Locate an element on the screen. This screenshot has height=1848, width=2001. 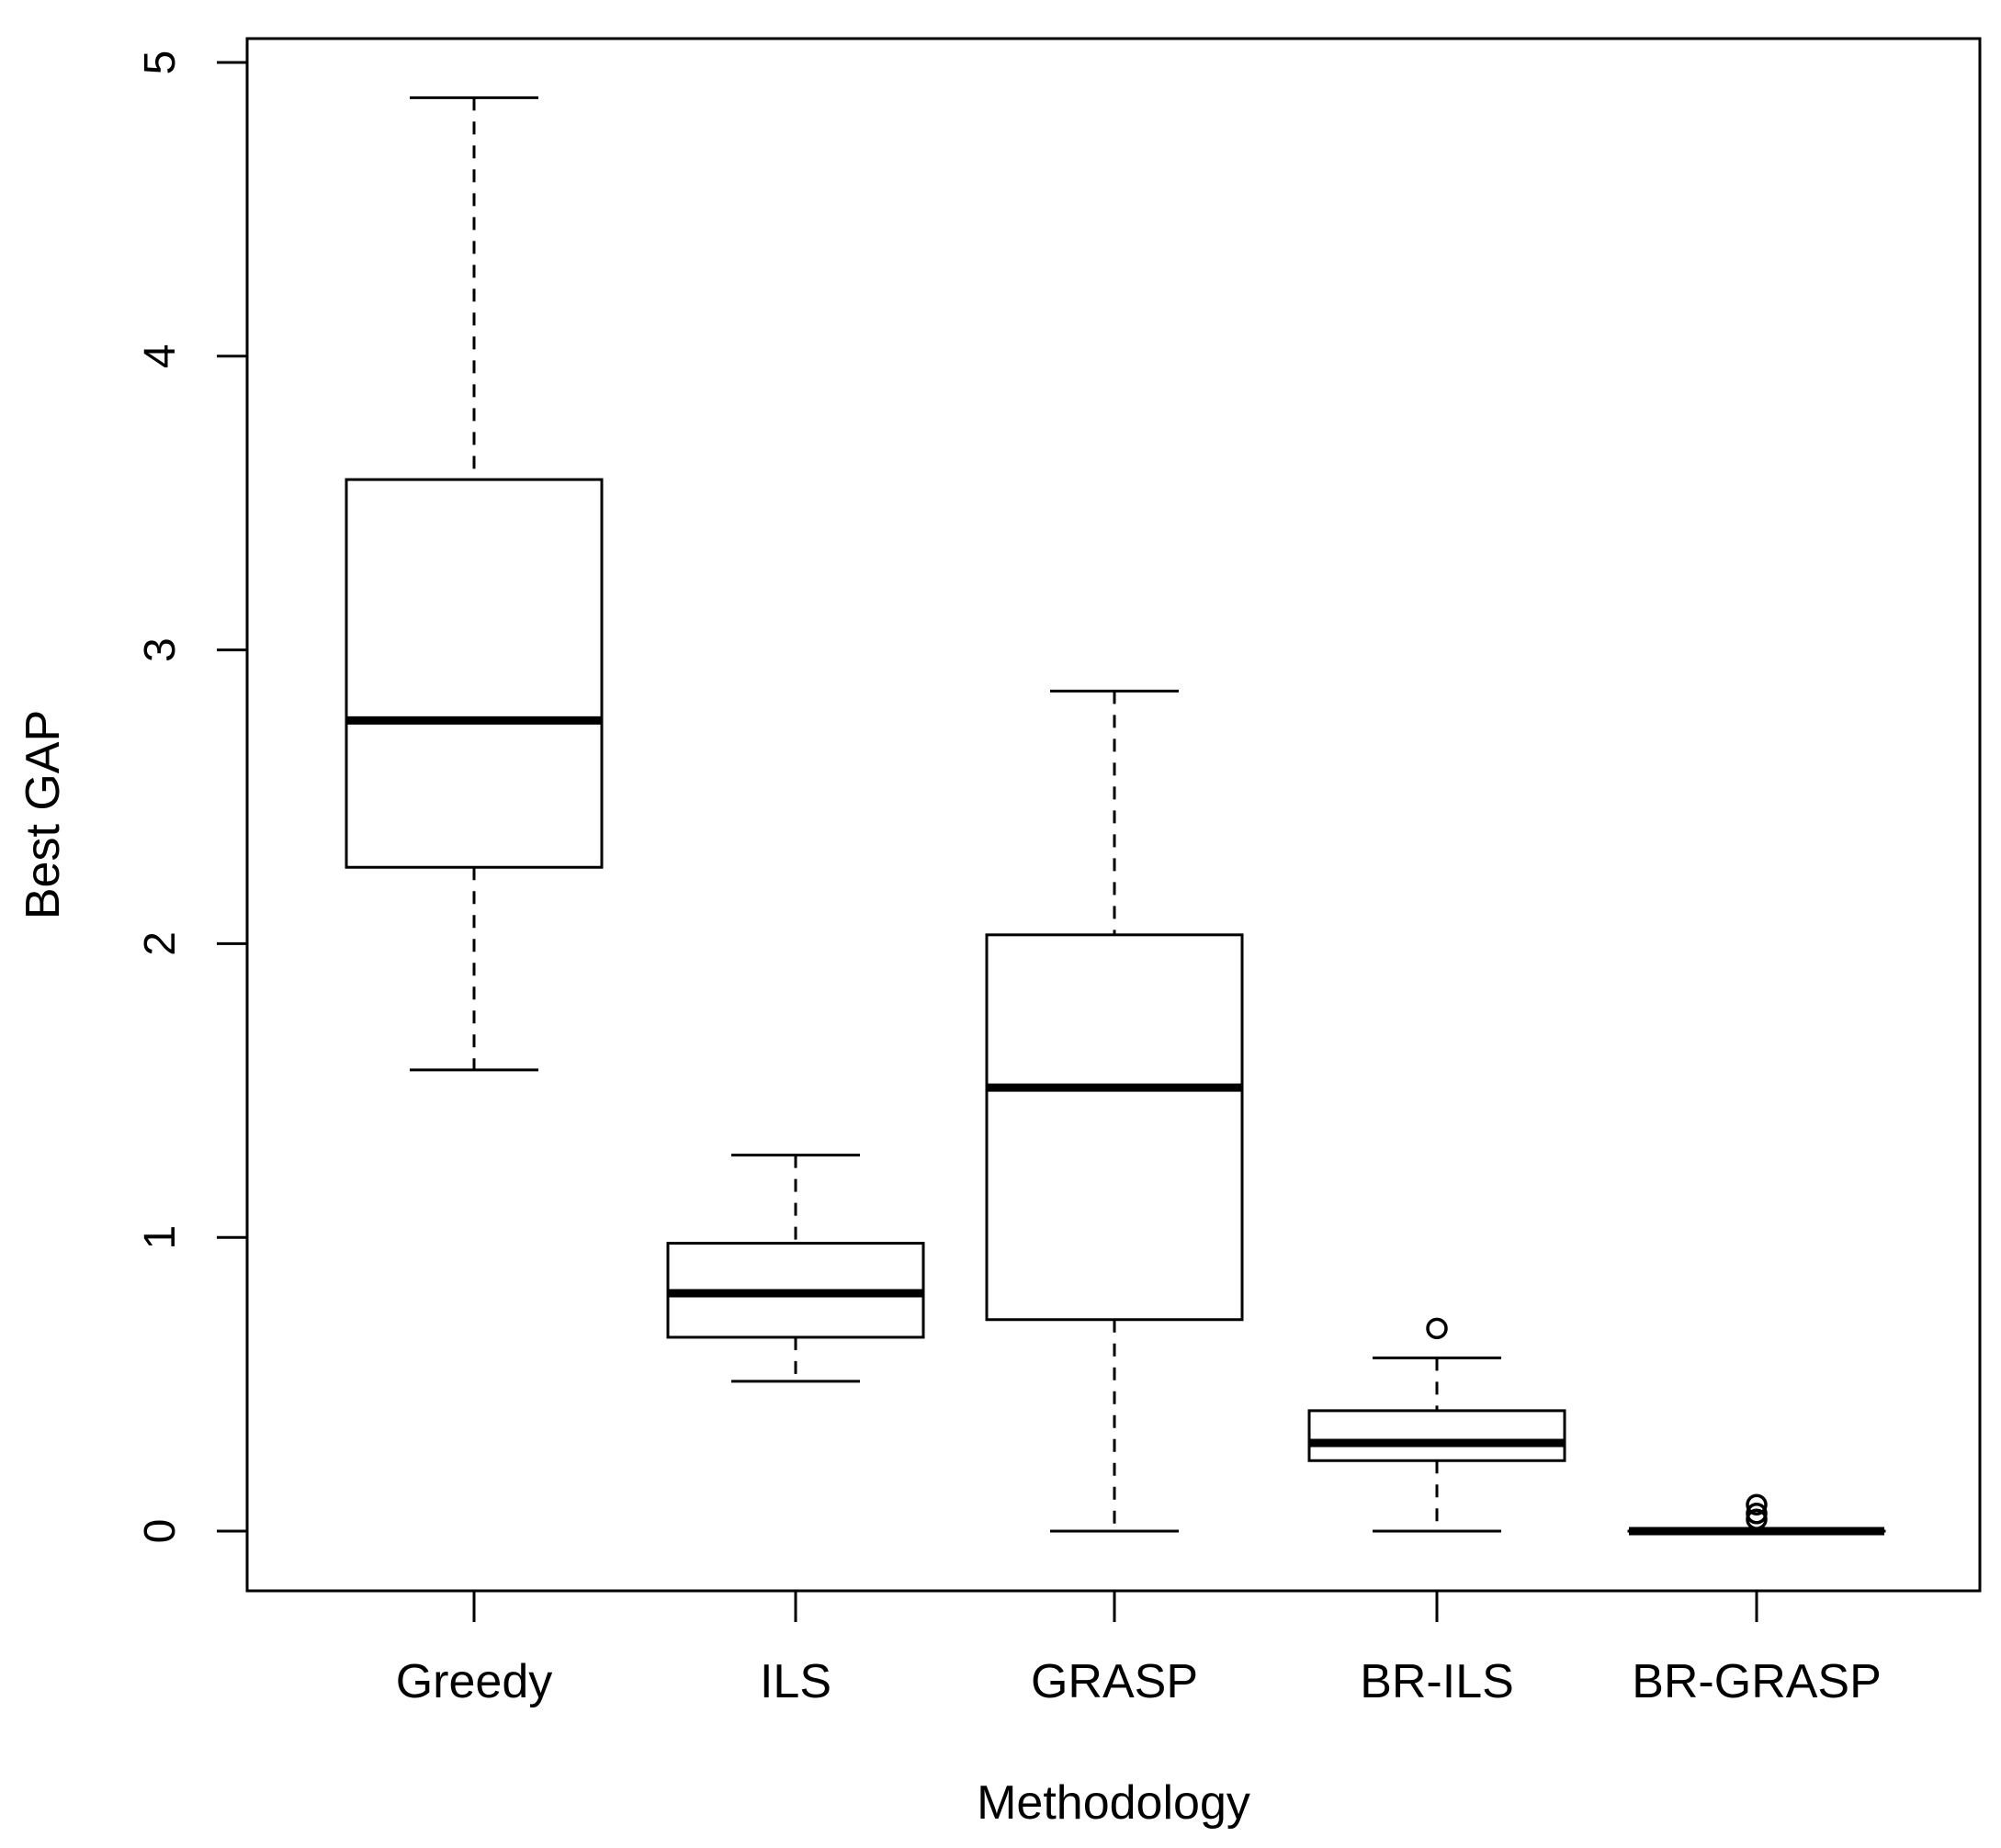
y-tick-label-3: 3 is located at coordinates (160, 649).